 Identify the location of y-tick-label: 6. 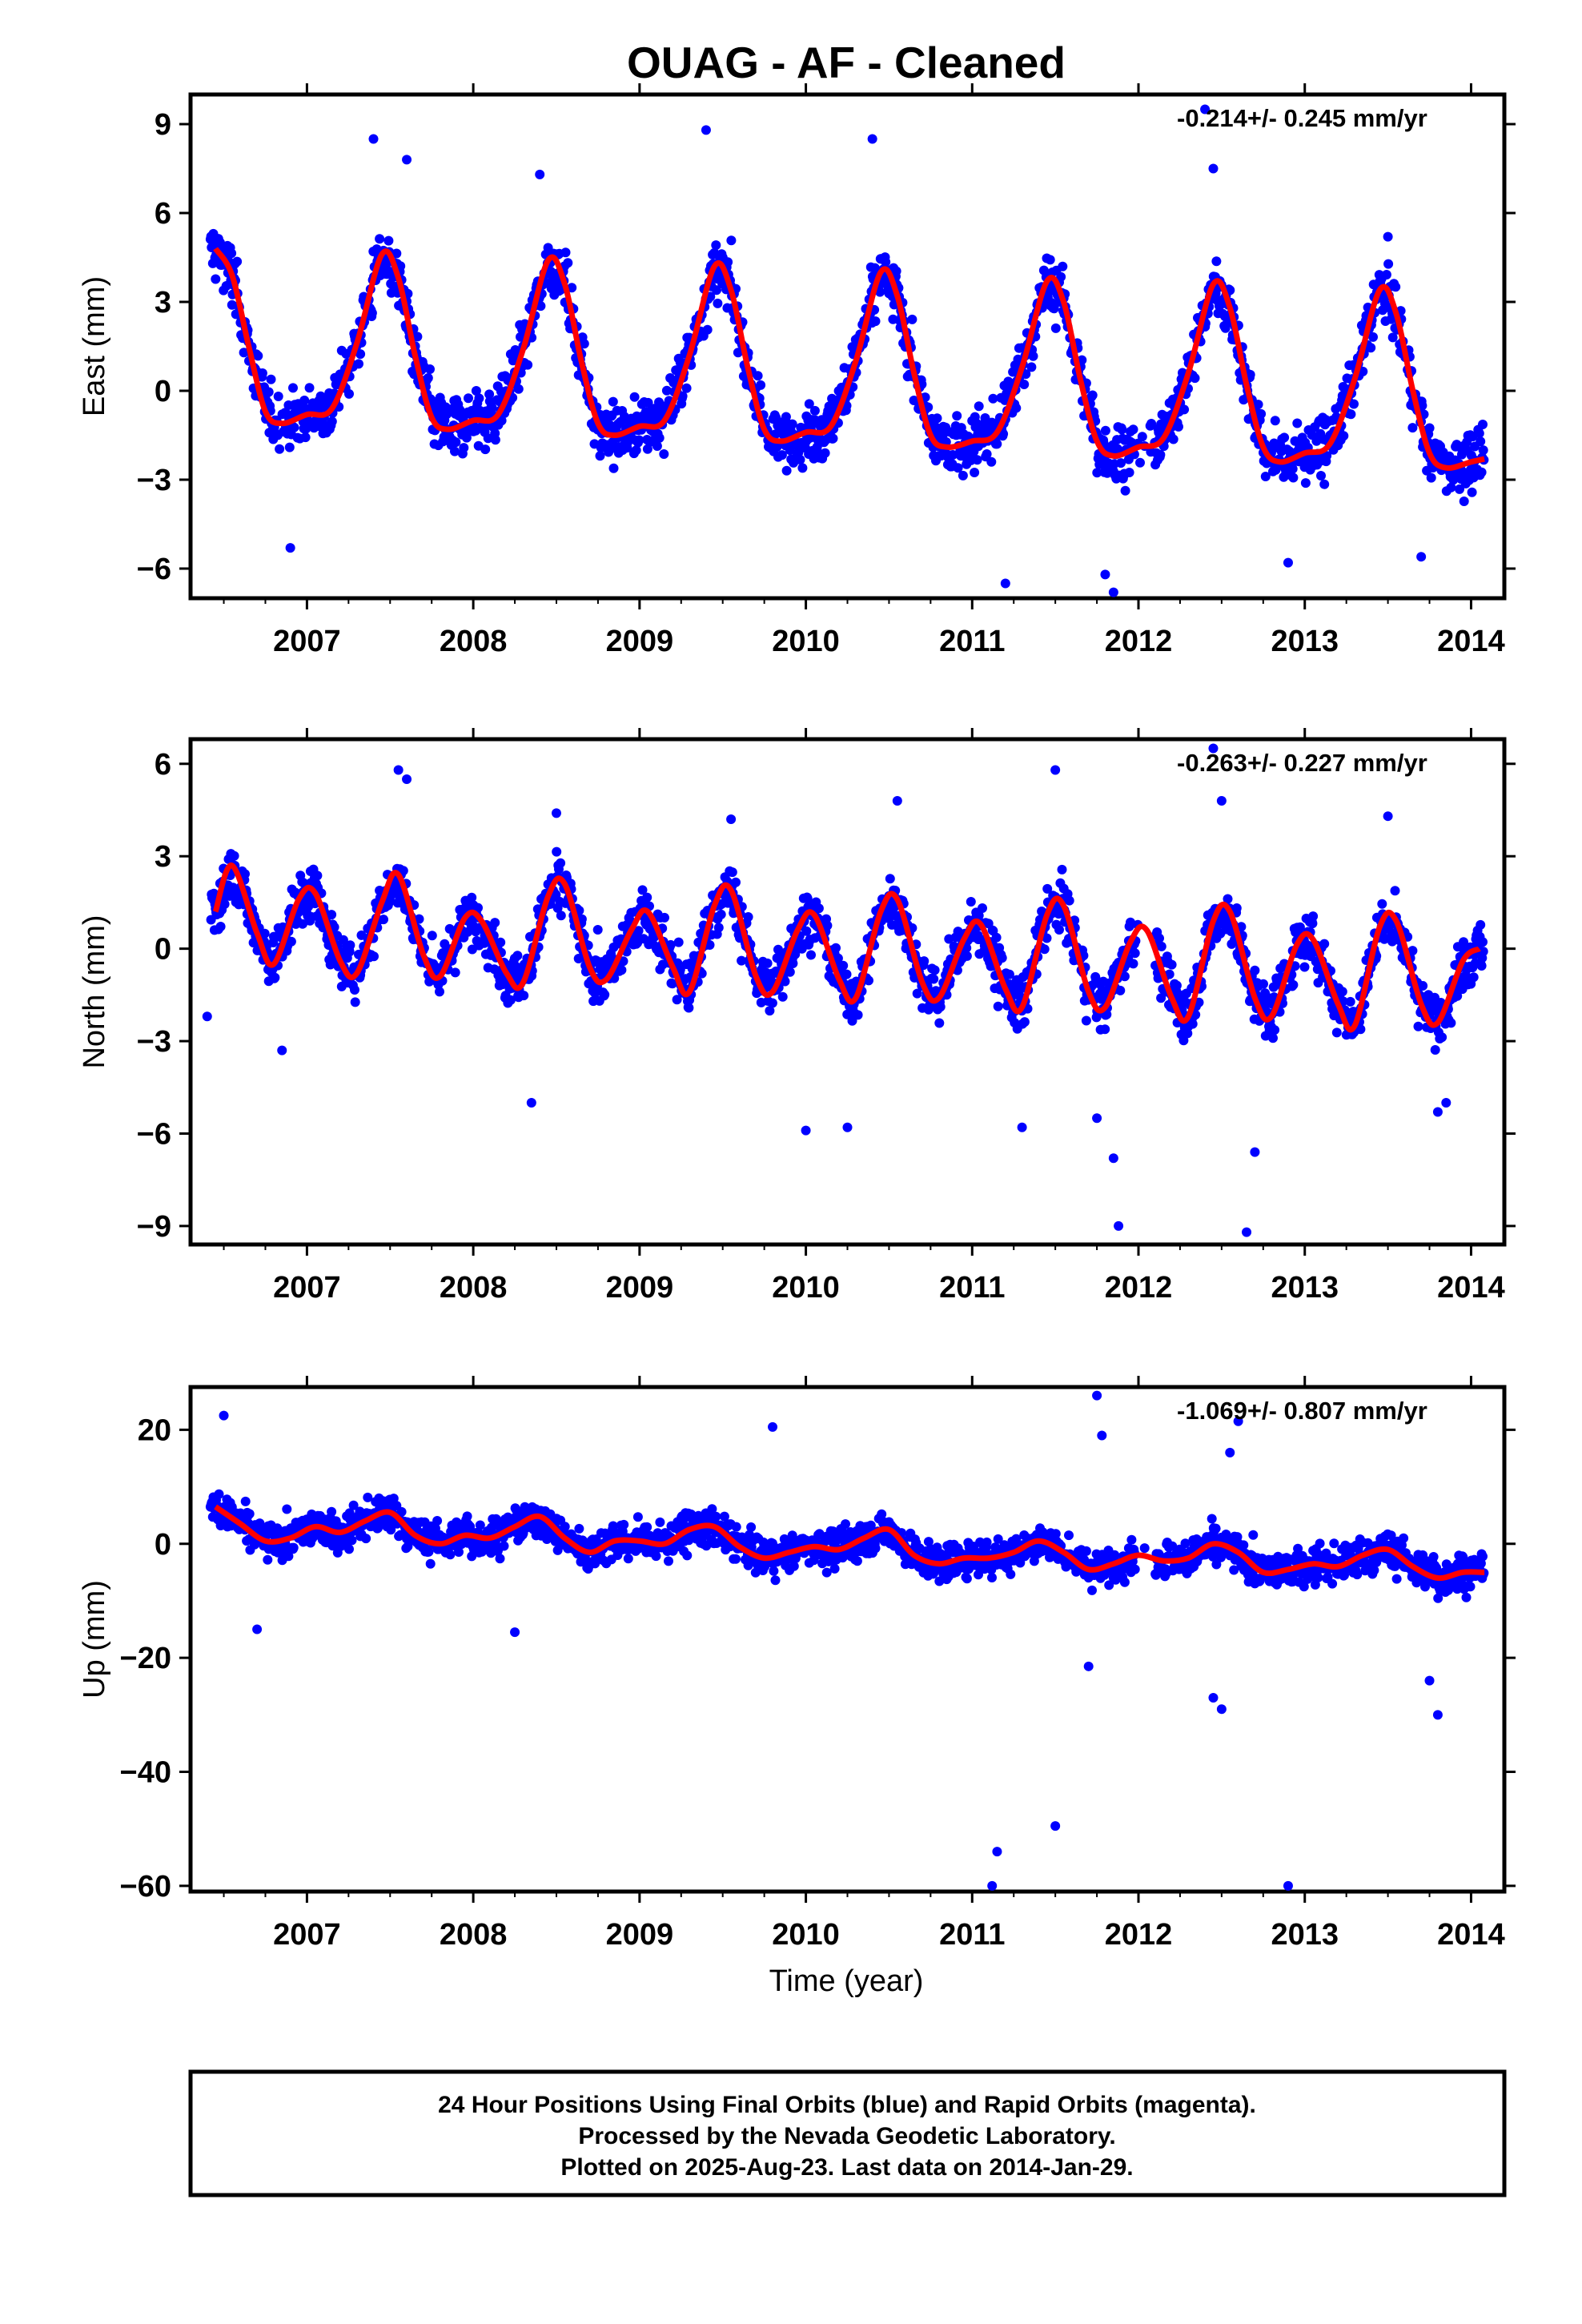
(163, 214).